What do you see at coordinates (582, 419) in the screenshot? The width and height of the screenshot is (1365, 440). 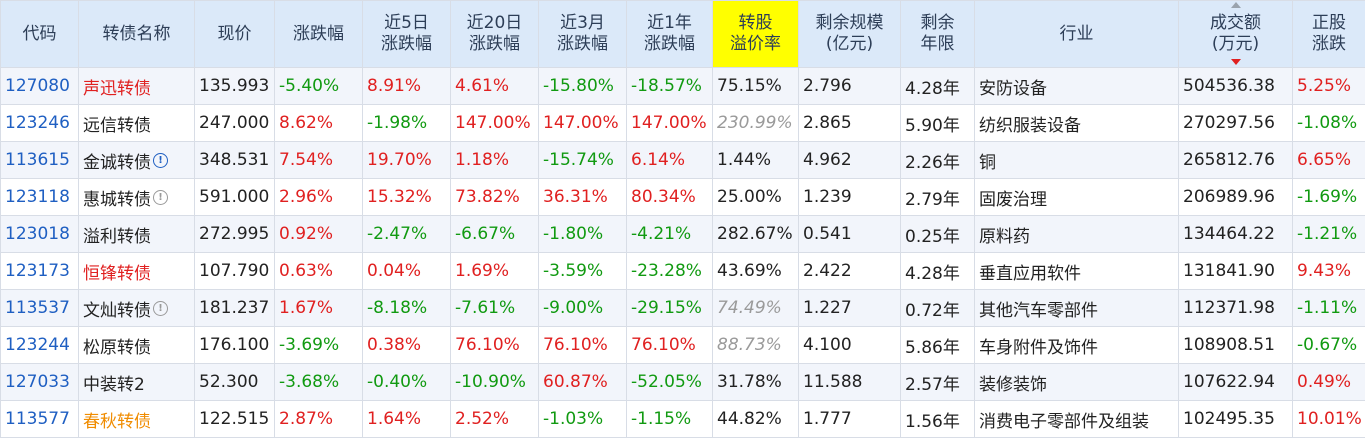 I see `change-3m-cell: -1.03%` at bounding box center [582, 419].